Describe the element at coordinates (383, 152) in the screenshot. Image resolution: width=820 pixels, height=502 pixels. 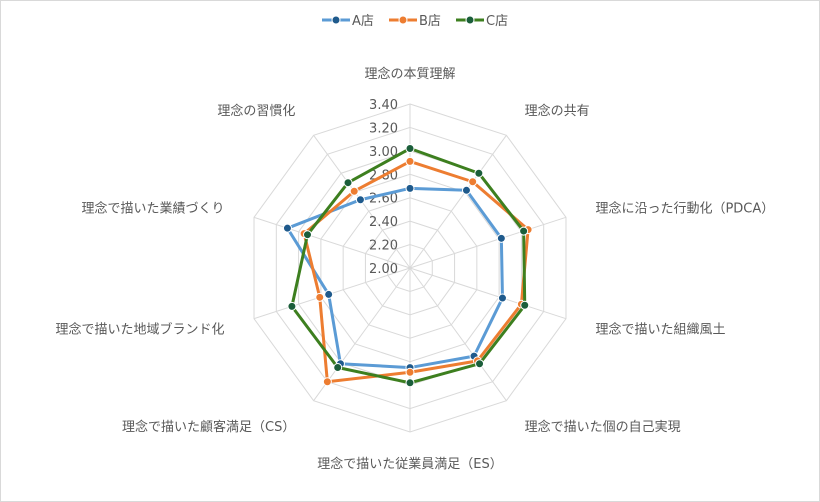
I see `tick-label: 3.00` at that location.